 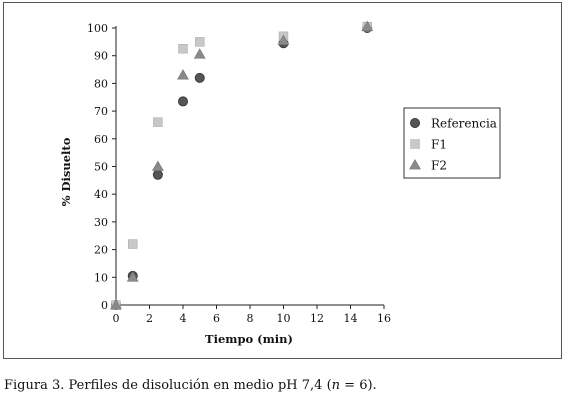 I want to click on y-tick-label: 20, so click(x=101, y=250).